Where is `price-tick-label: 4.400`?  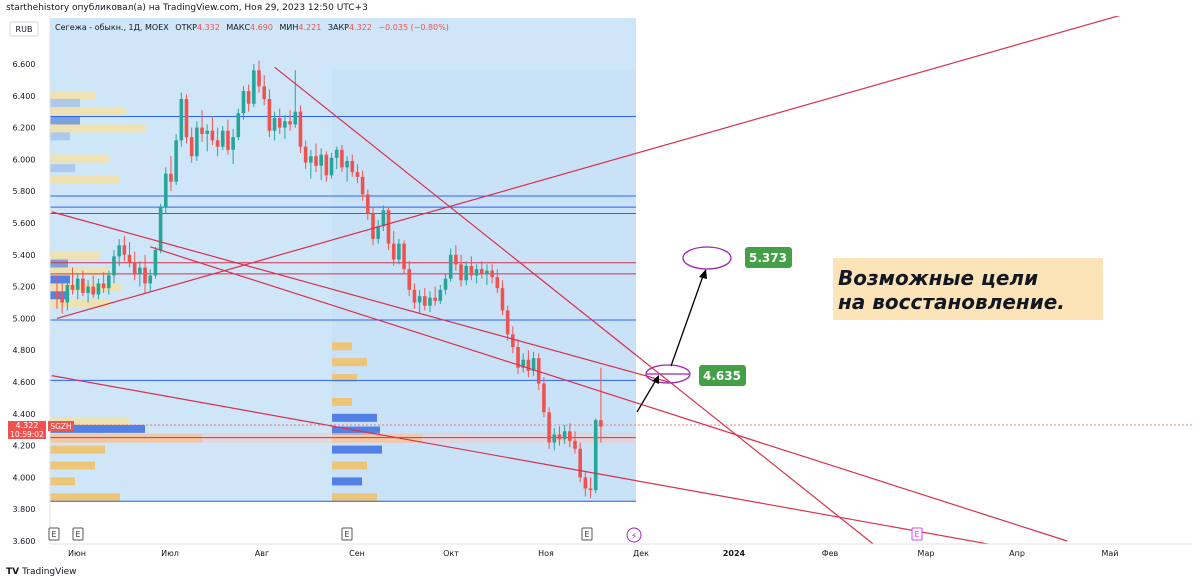
price-tick-label: 4.400 is located at coordinates (24, 414).